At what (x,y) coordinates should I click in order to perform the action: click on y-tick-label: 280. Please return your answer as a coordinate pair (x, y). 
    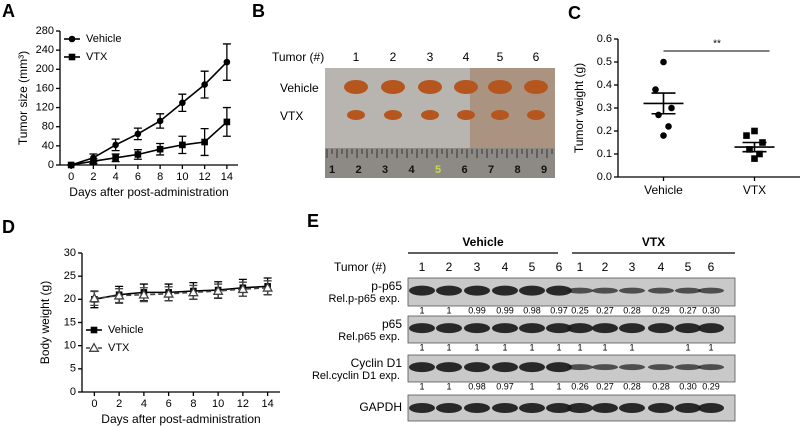
    Looking at the image, I should click on (45, 31).